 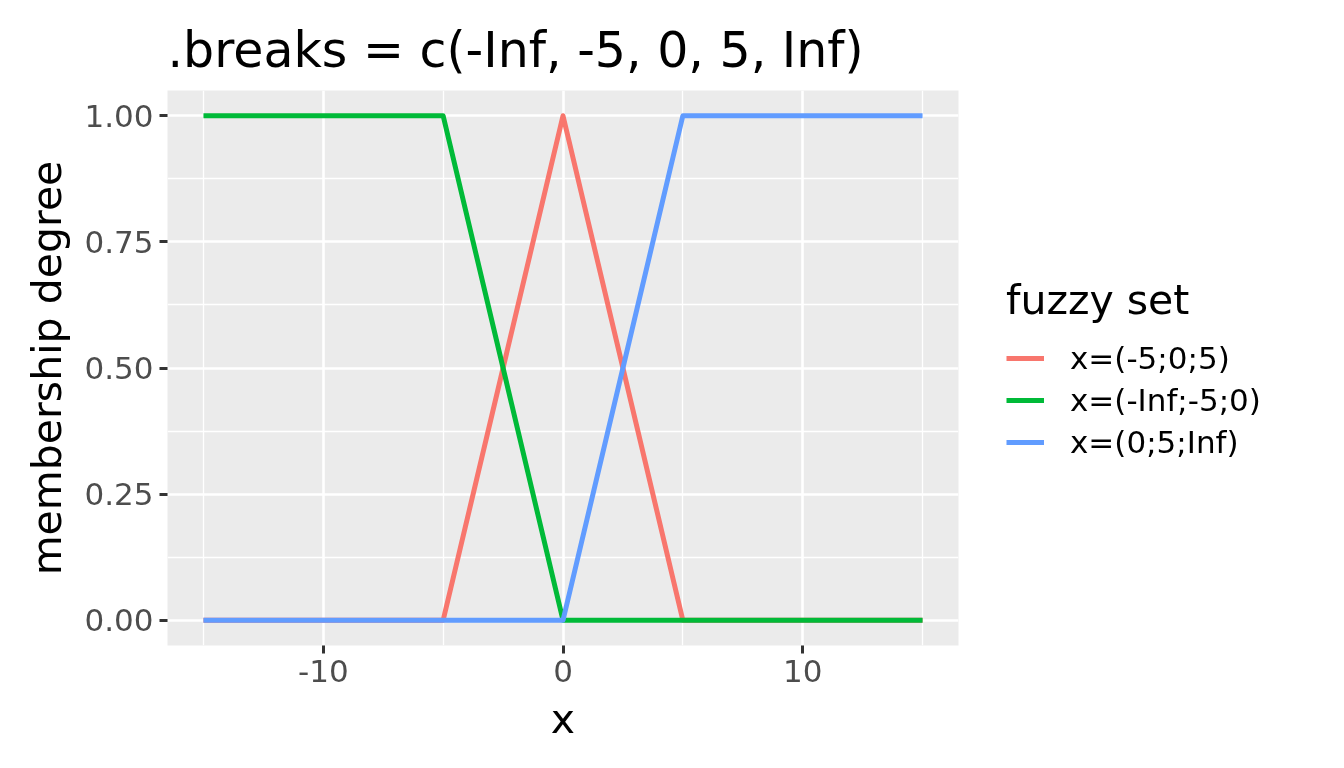 What do you see at coordinates (1098, 299) in the screenshot?
I see `legend-title: fuzzy set` at bounding box center [1098, 299].